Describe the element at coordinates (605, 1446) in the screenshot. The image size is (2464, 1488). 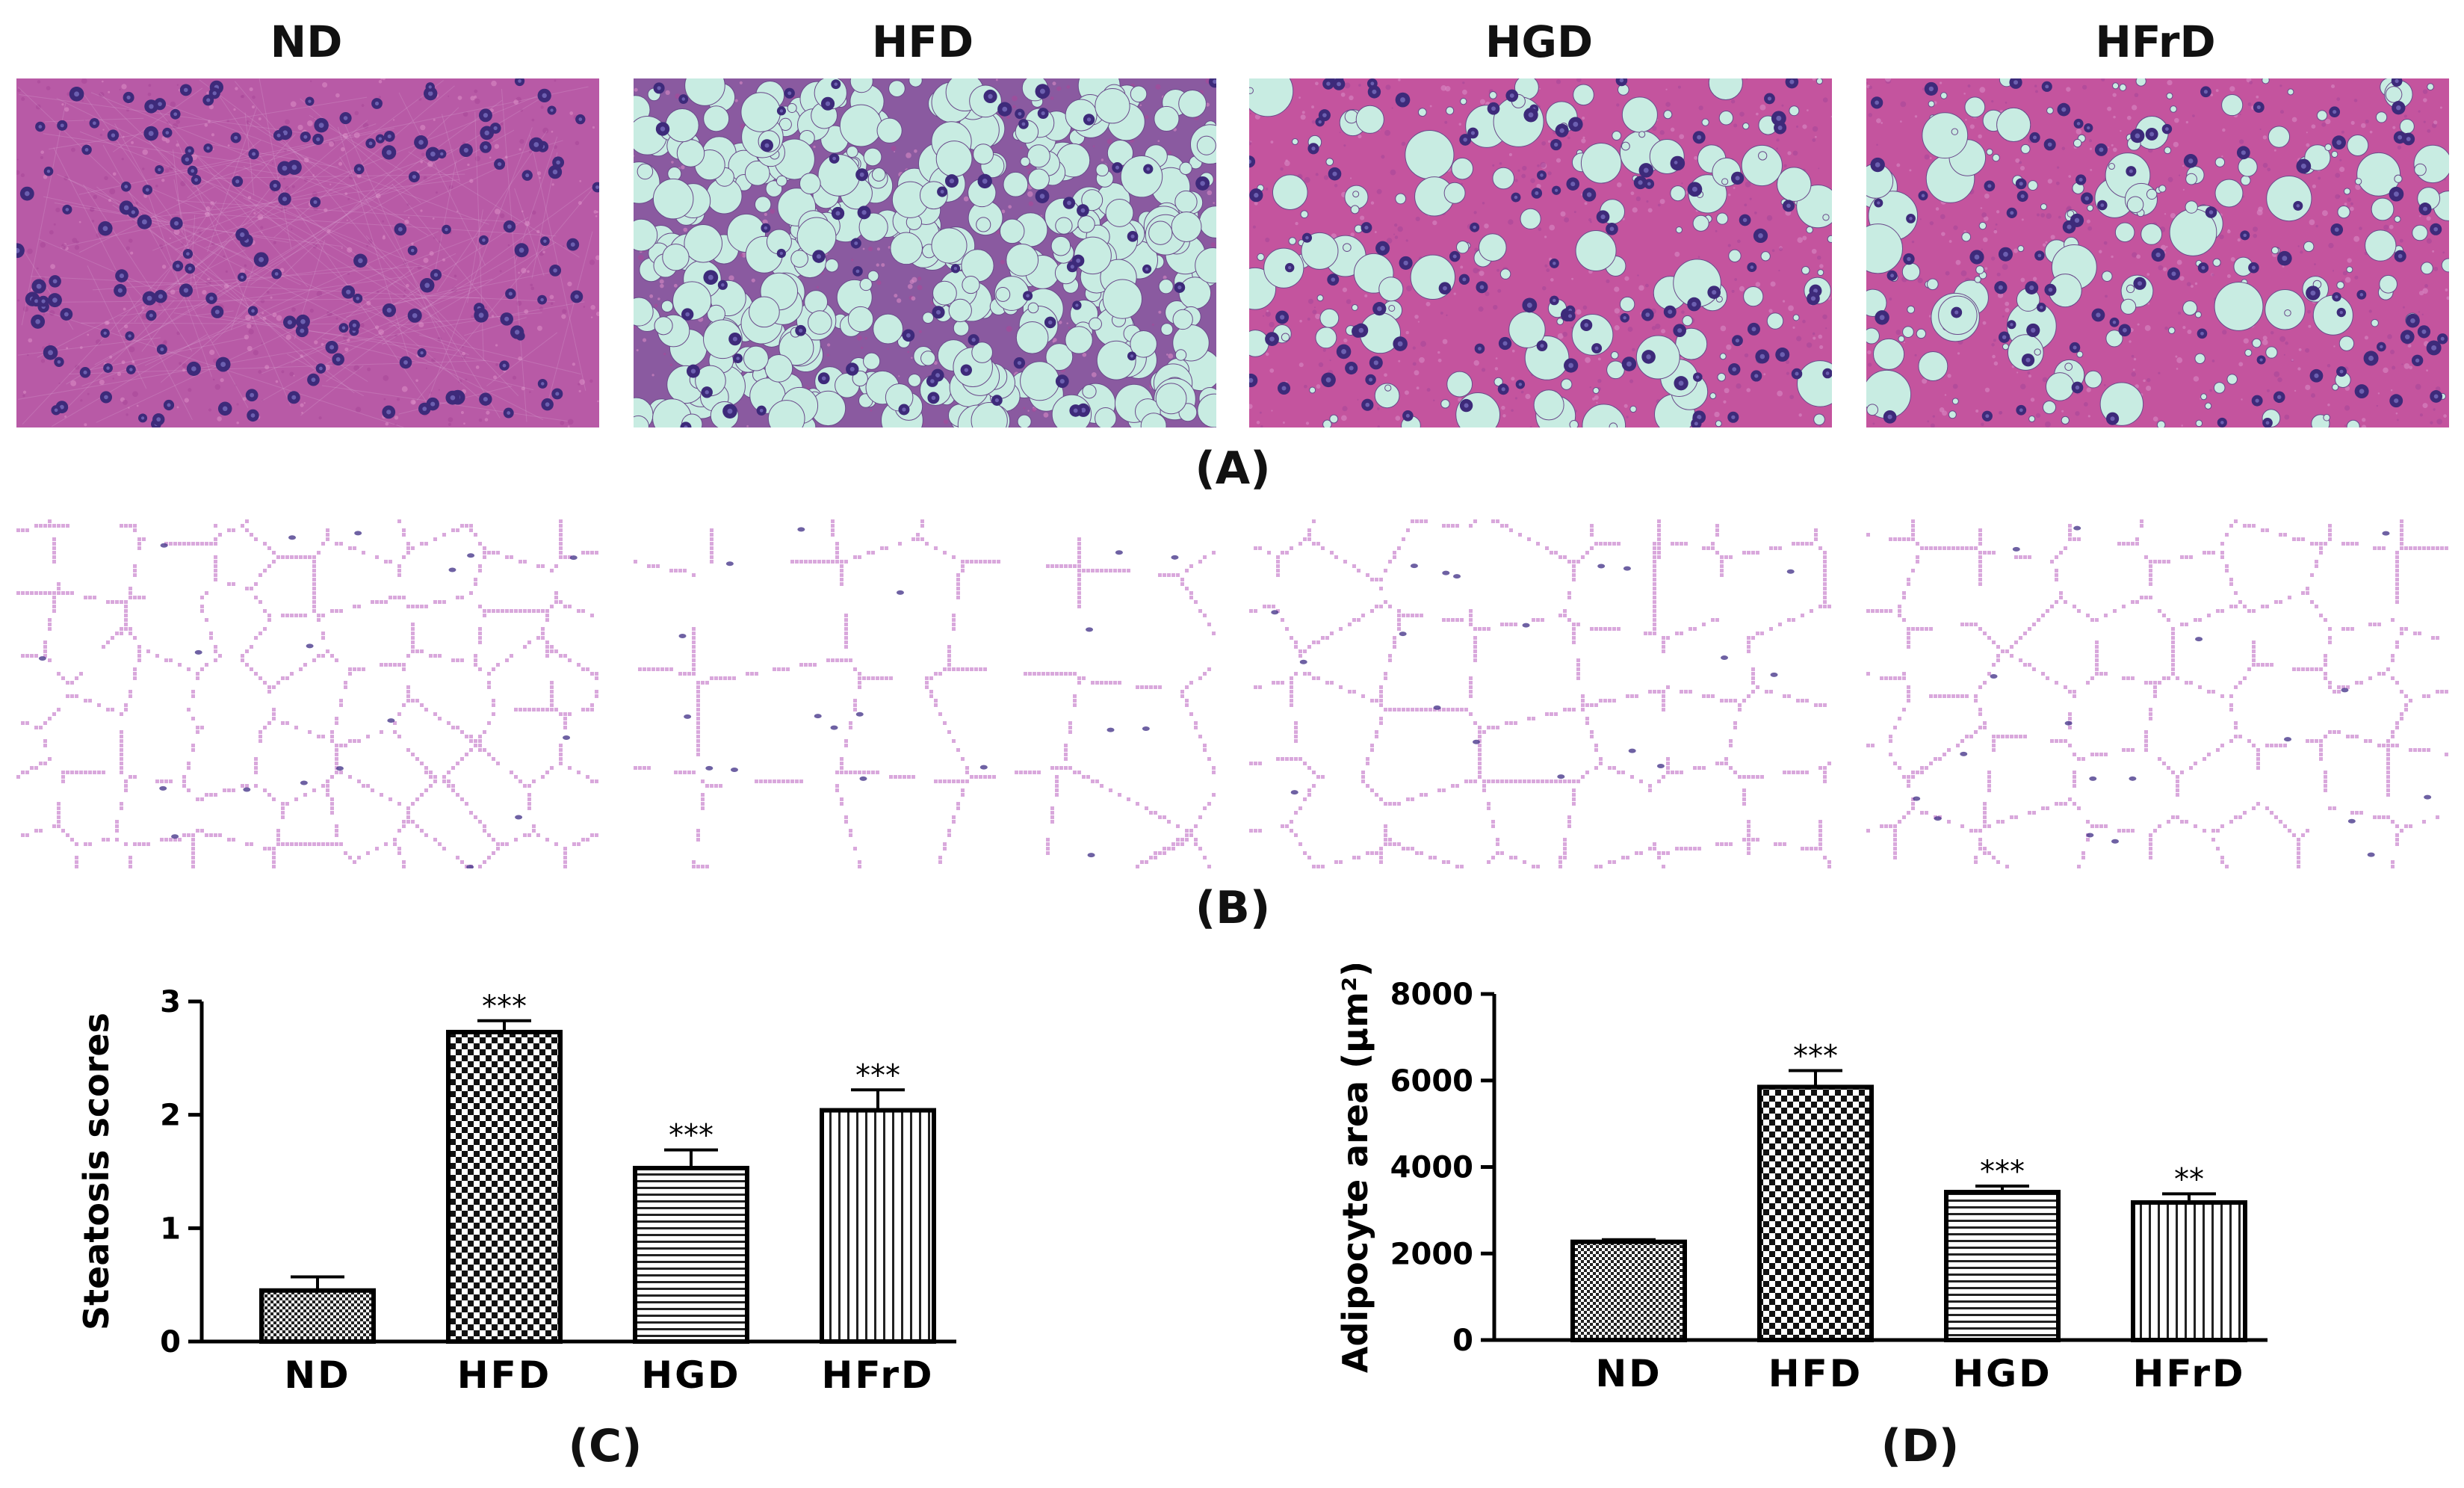
I see `panel-label-c: (C)` at that location.